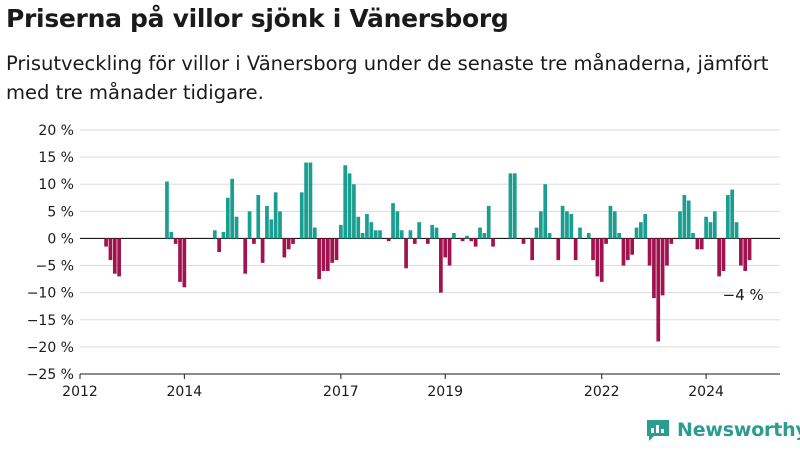 The height and width of the screenshot is (450, 800). I want to click on y-tick-label: 5 %, so click(60, 212).